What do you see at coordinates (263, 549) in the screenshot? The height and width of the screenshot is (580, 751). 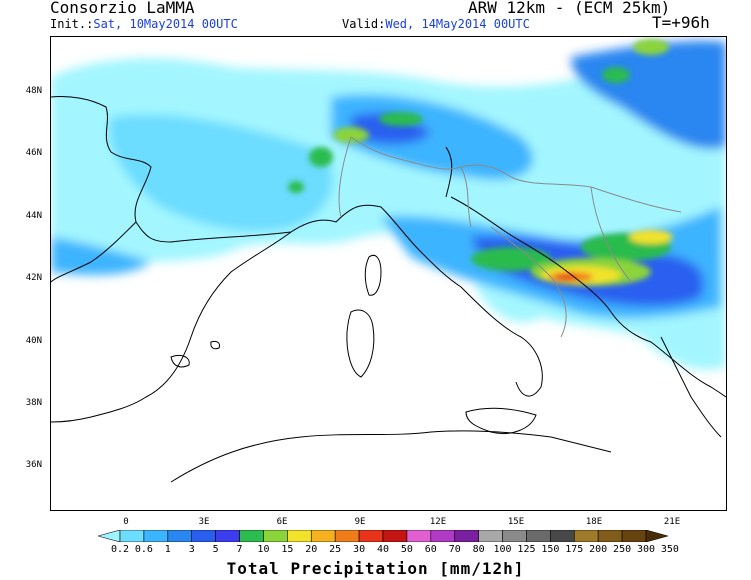 I see `colorbar-tick-label: 10` at bounding box center [263, 549].